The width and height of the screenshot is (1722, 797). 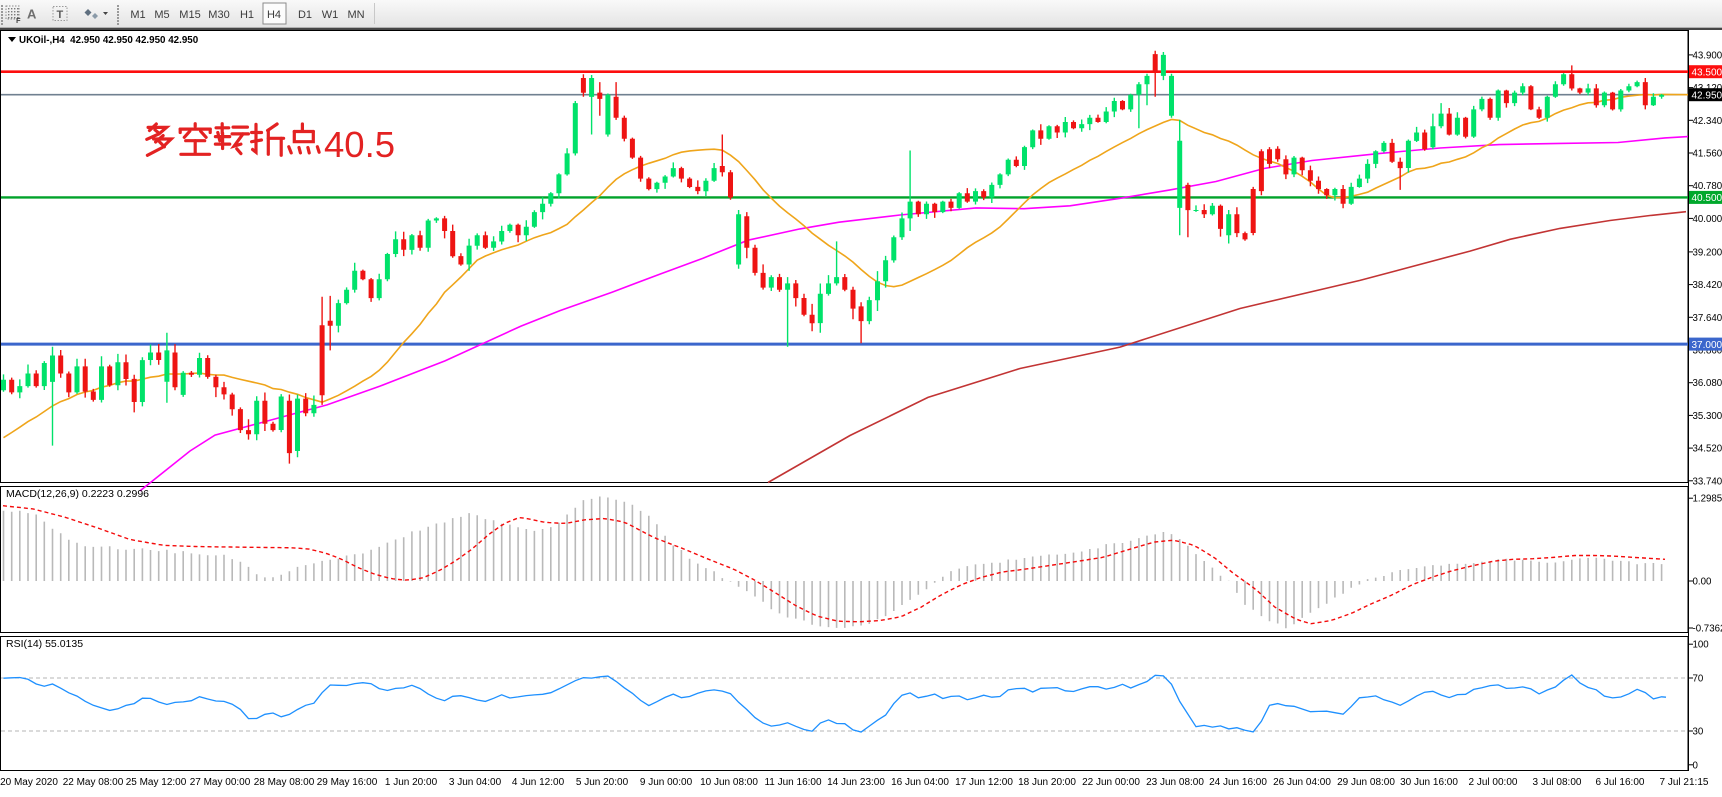 What do you see at coordinates (1698, 732) in the screenshot?
I see `svg-text: 30` at bounding box center [1698, 732].